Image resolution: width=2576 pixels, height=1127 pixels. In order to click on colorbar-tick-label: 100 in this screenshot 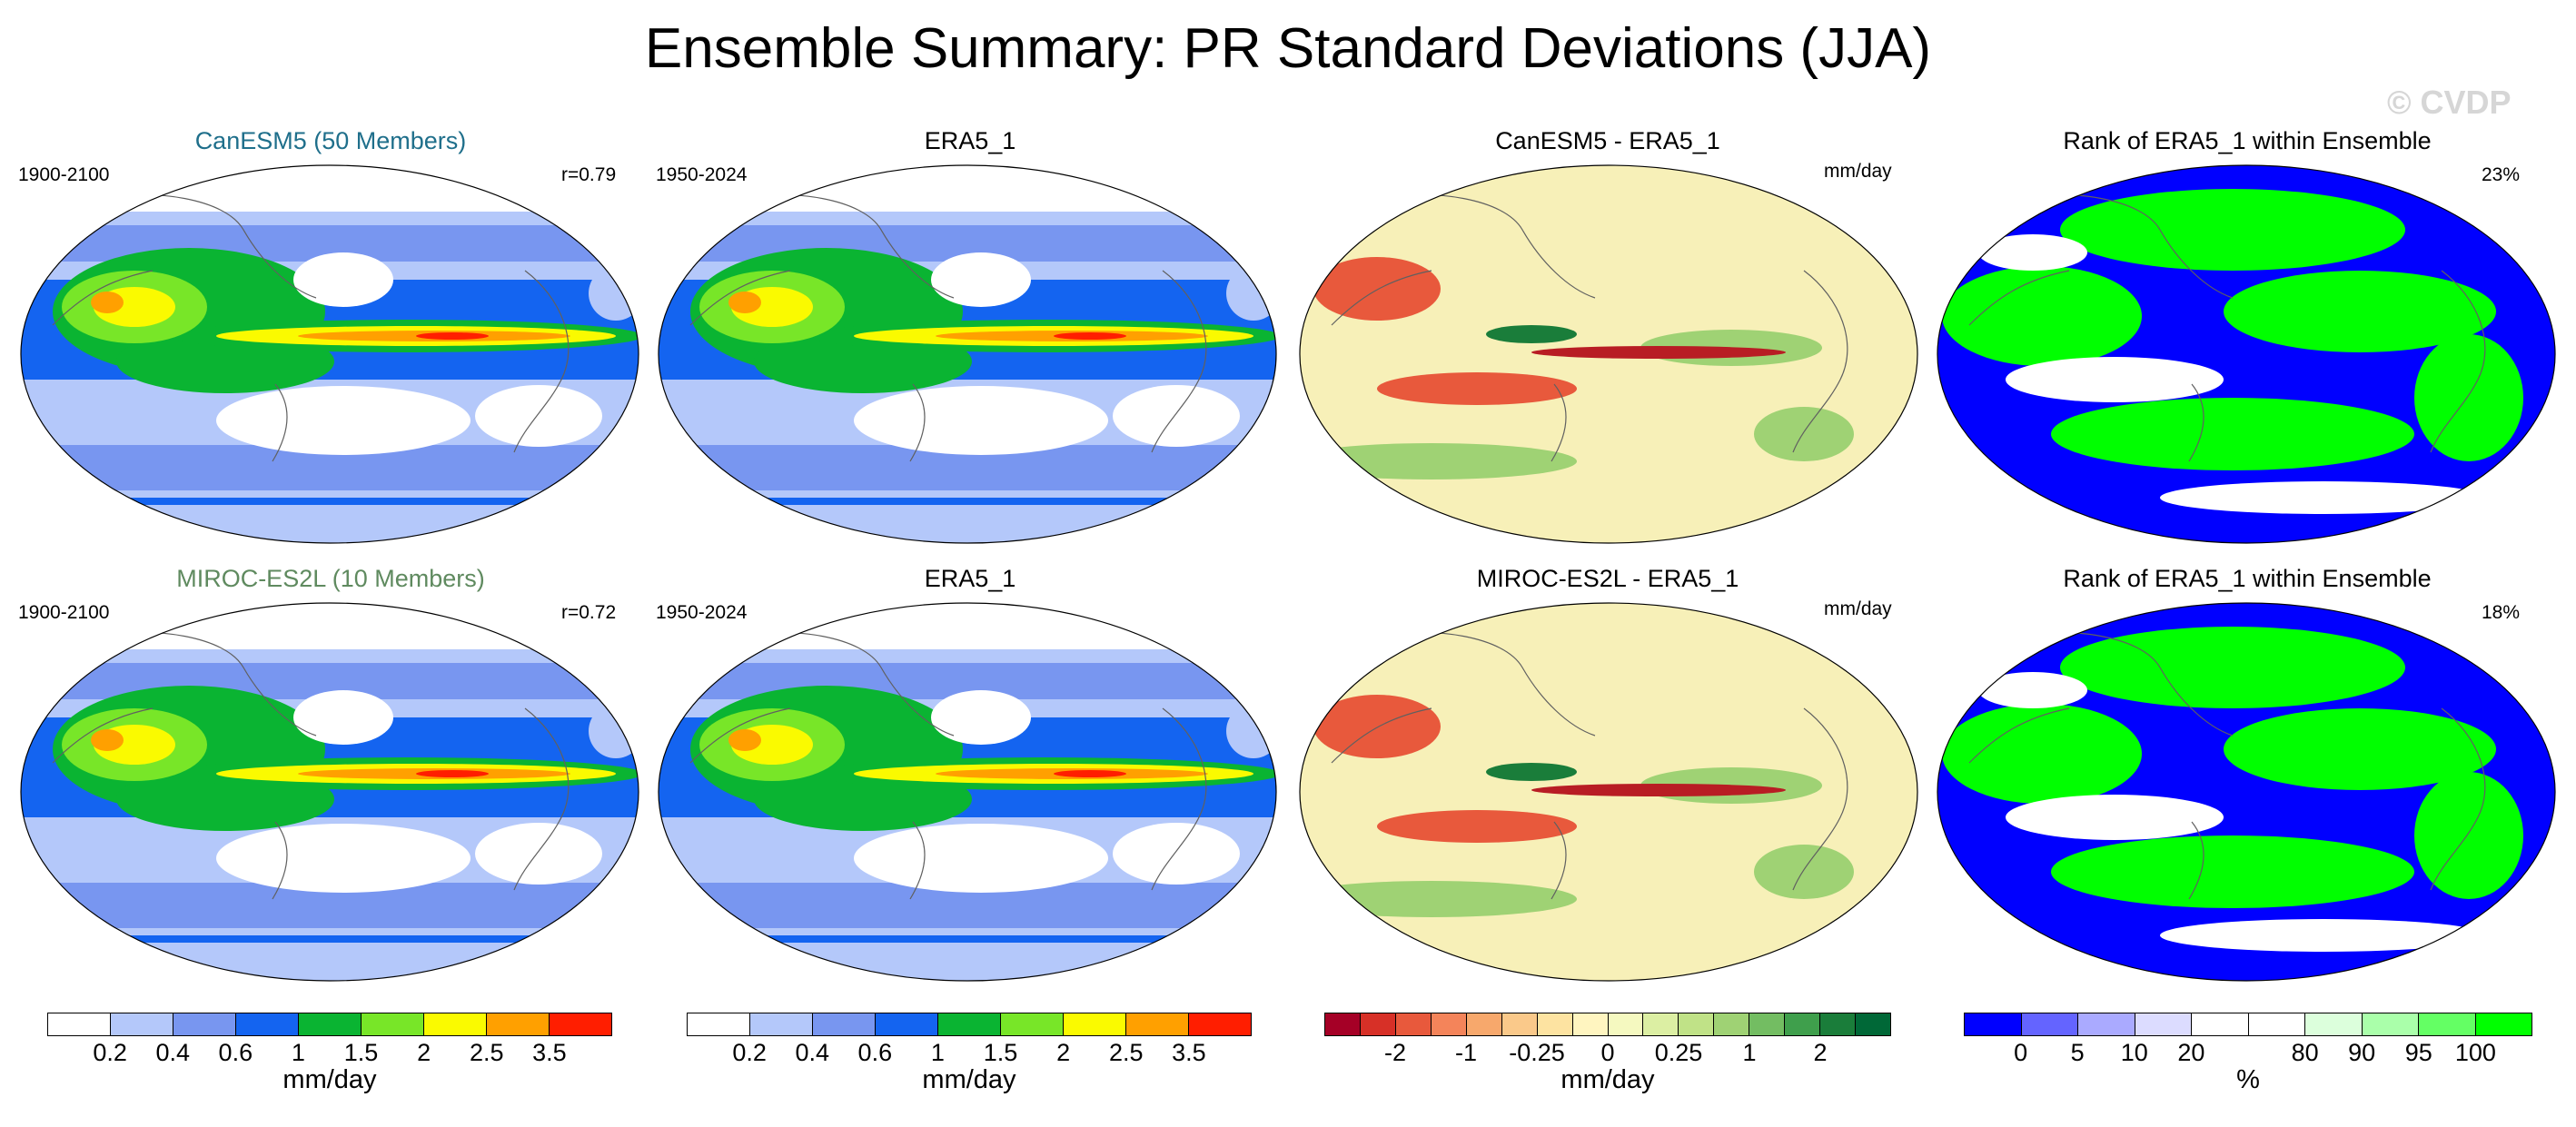, I will do `click(2475, 1052)`.